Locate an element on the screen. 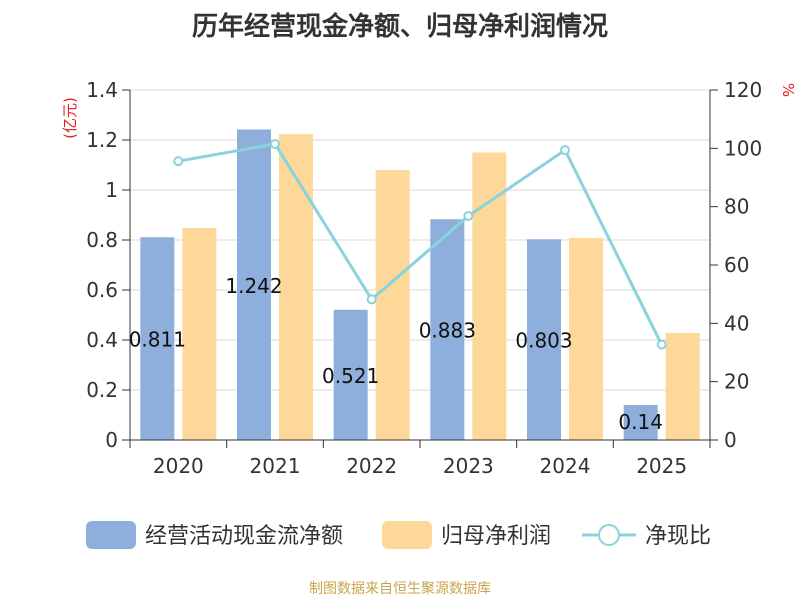 The width and height of the screenshot is (800, 600). y2-tick-label: 40 is located at coordinates (736, 323).